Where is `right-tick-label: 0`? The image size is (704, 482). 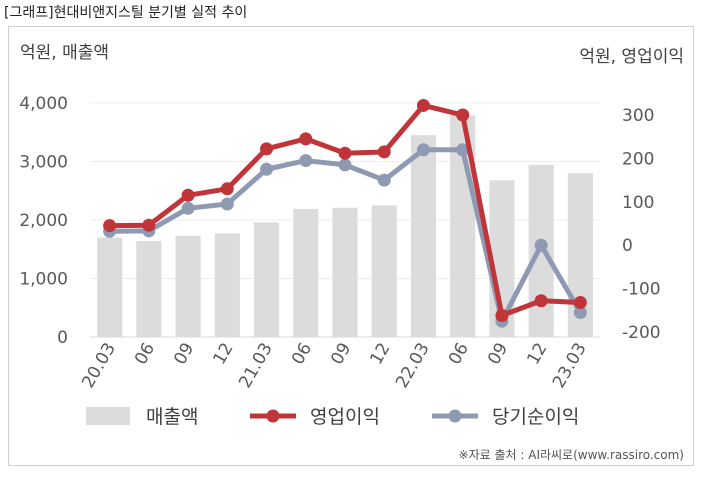
right-tick-label: 0 is located at coordinates (627, 246).